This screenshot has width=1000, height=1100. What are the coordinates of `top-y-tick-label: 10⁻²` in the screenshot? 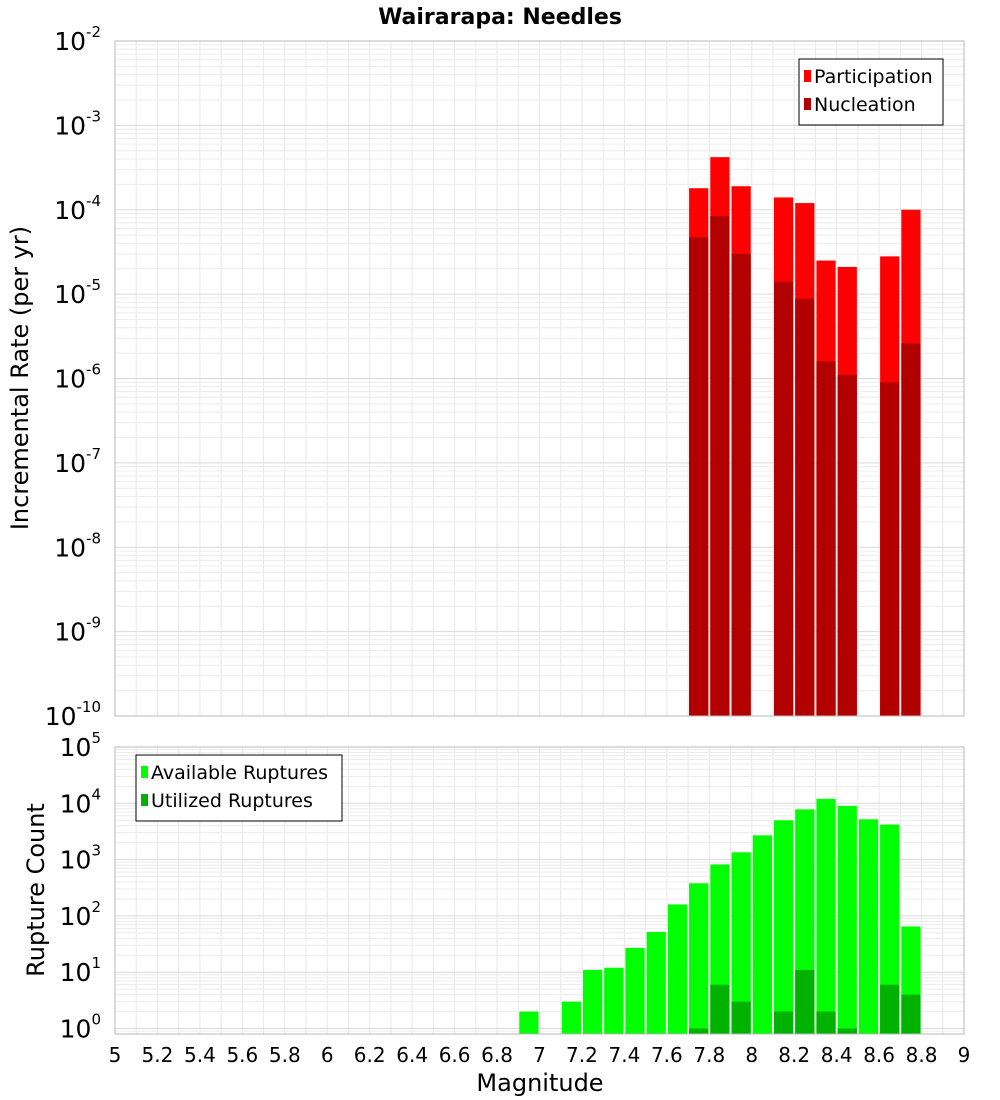 It's located at (77, 39).